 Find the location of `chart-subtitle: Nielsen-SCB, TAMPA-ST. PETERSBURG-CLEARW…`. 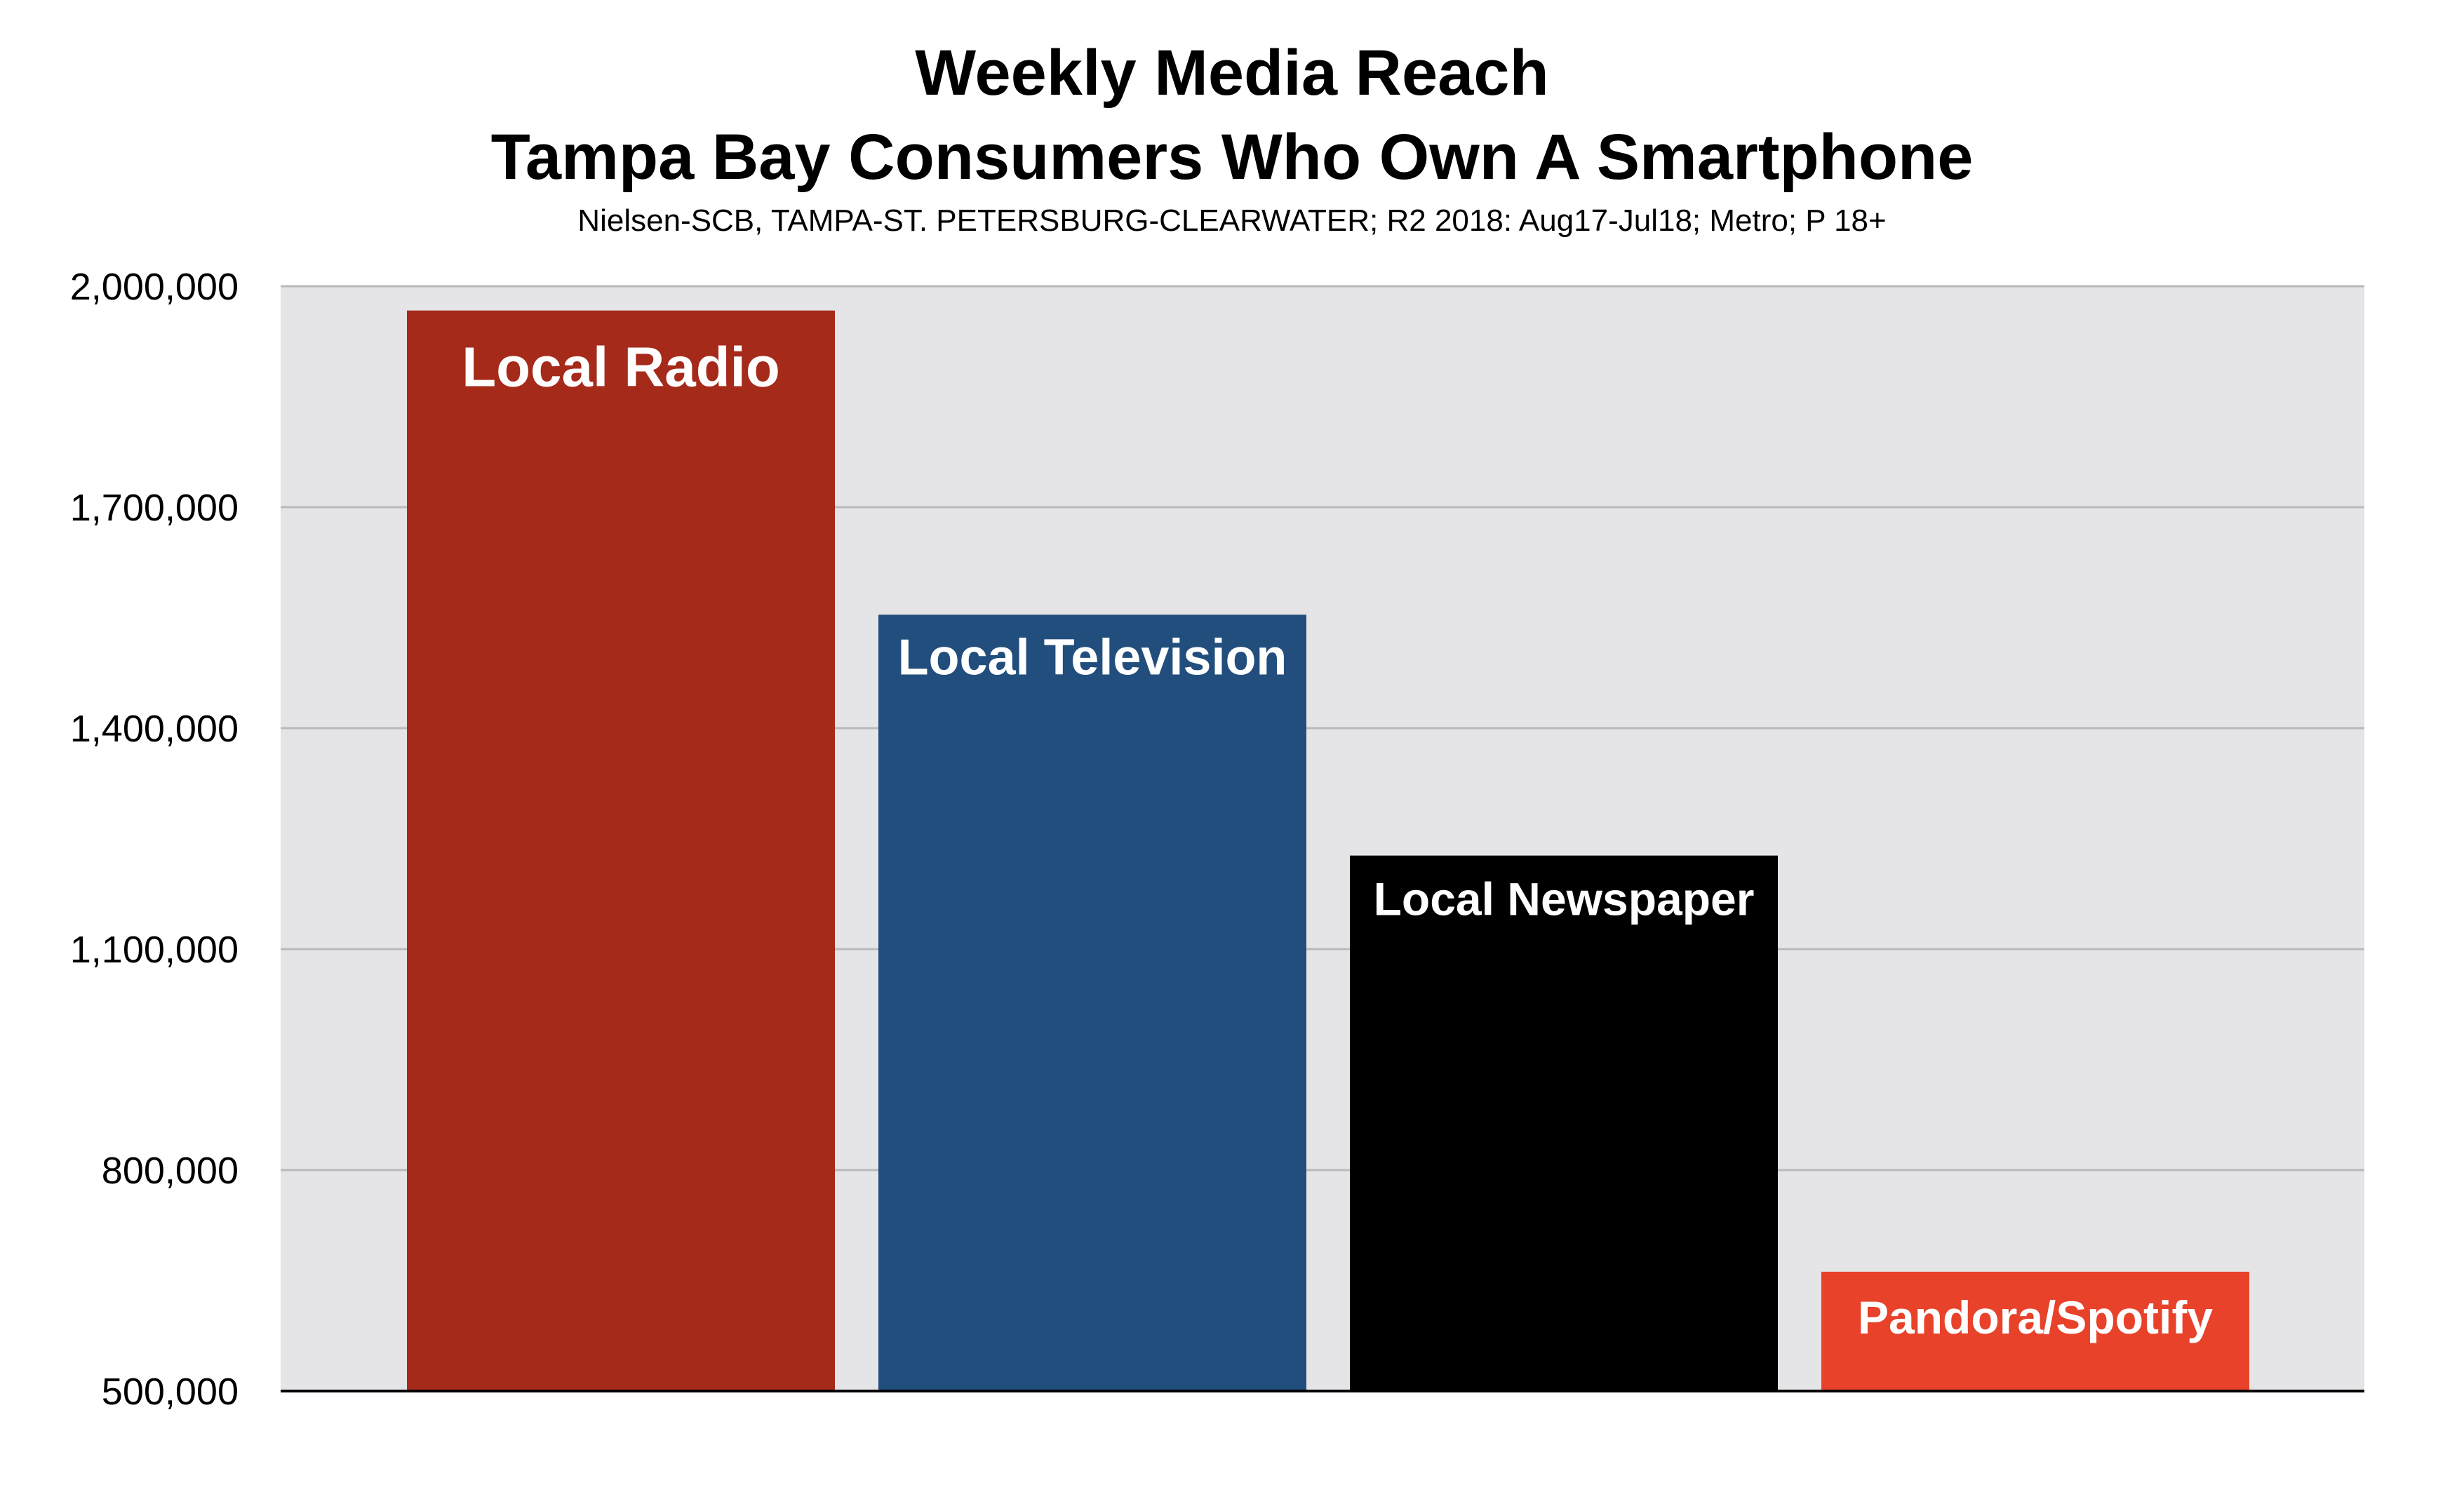

chart-subtitle: Nielsen-SCB, TAMPA-ST. PETERSBURG-CLEARW… is located at coordinates (1232, 220).